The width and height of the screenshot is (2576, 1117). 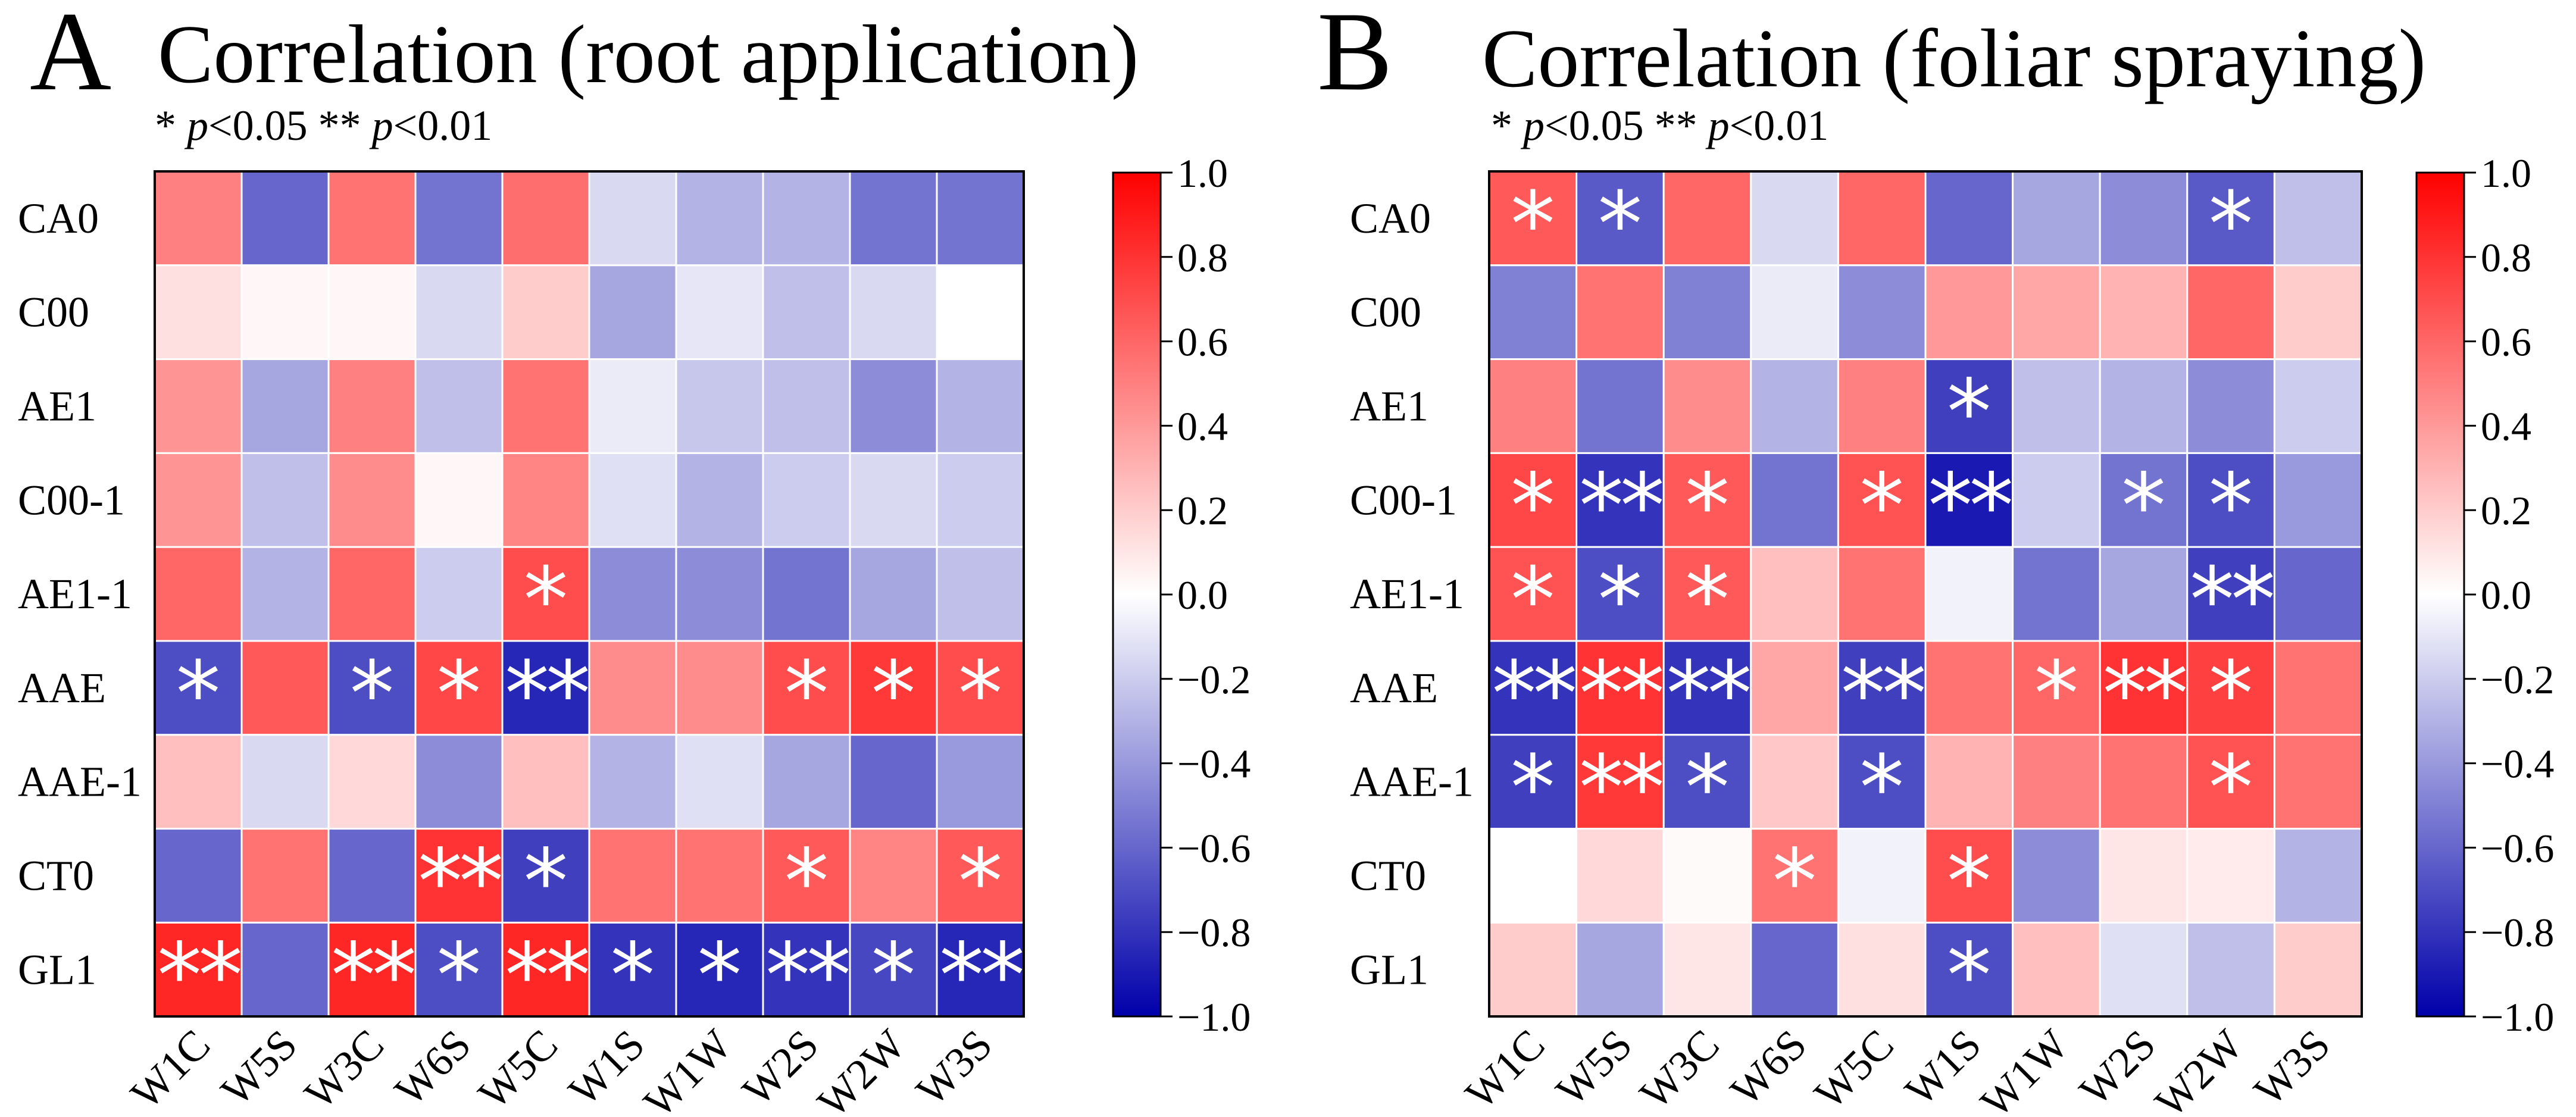 I want to click on colorbar-tick-label: −0.4, so click(x=1214, y=764).